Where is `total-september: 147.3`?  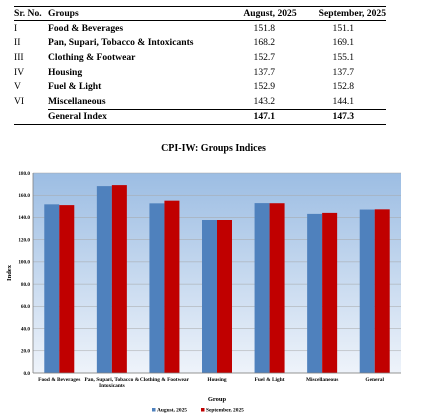
total-september: 147.3 is located at coordinates (343, 117).